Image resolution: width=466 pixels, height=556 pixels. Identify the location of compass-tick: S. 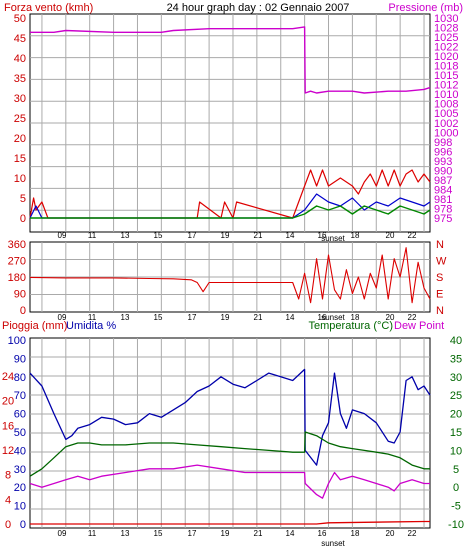
(439, 278).